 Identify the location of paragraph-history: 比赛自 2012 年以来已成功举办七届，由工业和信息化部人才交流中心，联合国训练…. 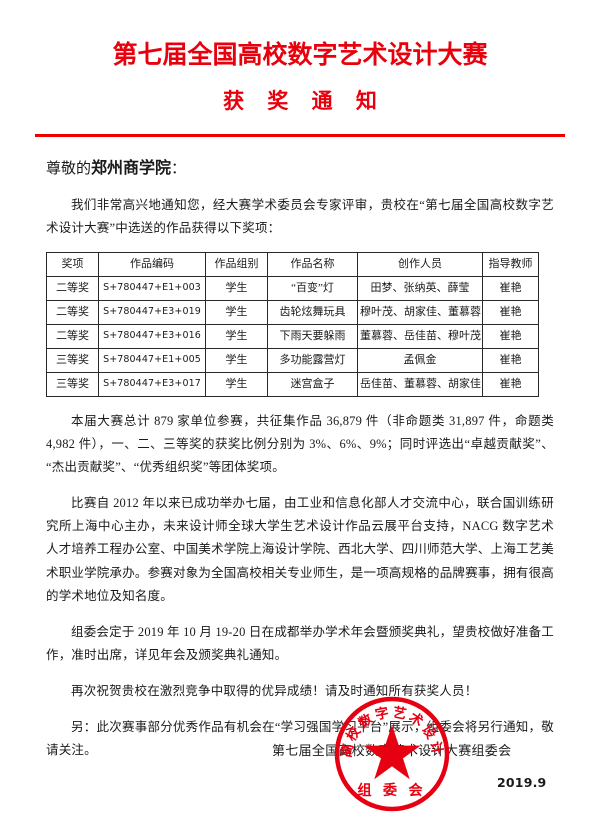
(300, 549).